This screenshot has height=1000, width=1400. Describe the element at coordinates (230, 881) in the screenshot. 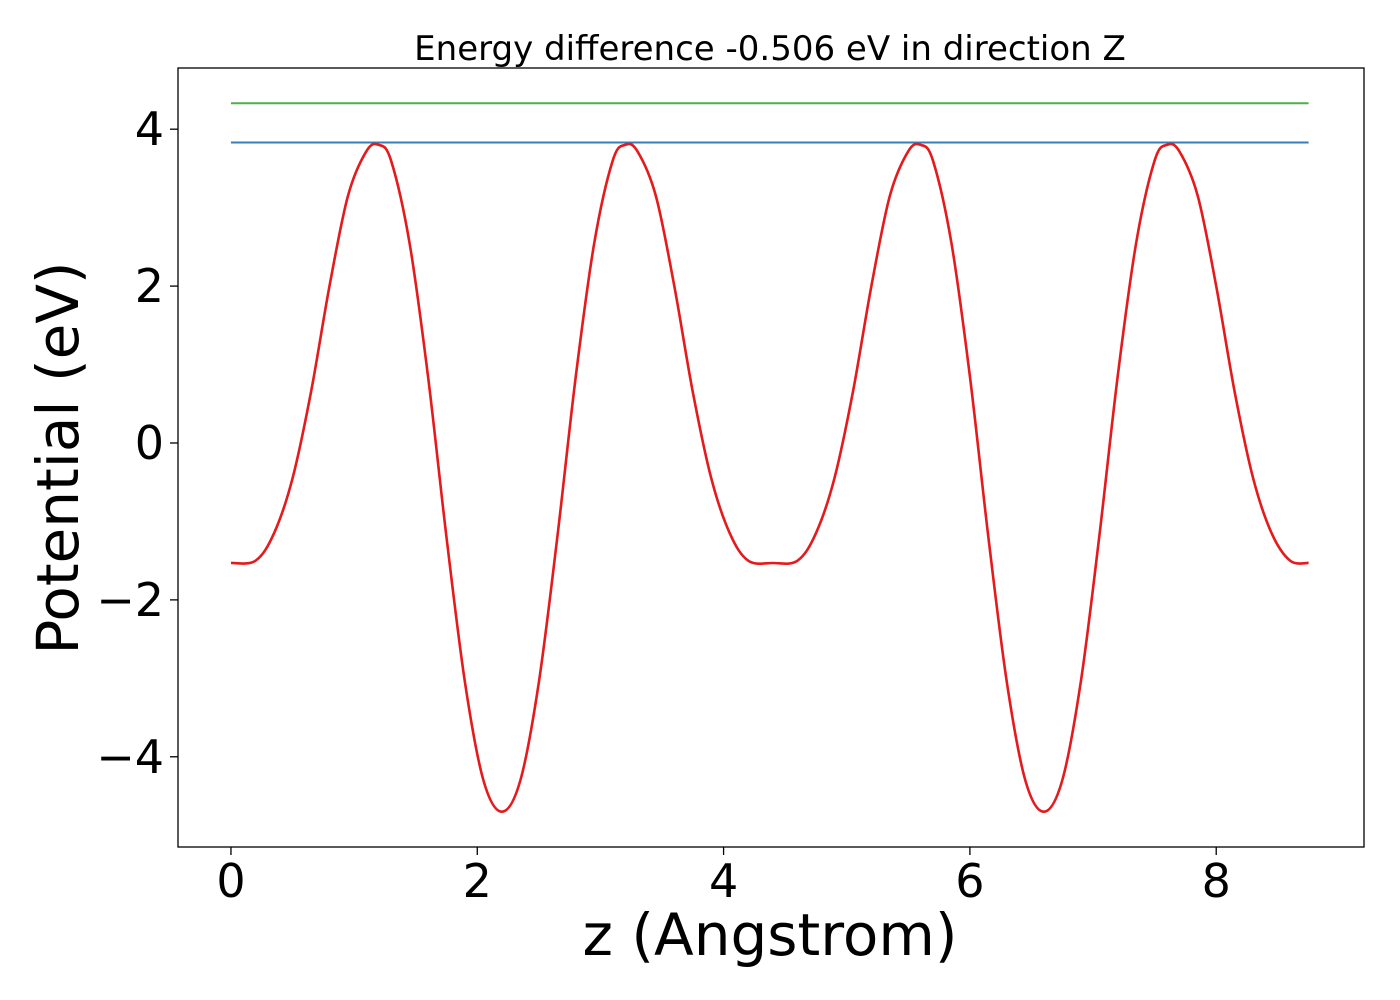

I see `x-tick-label: 0` at that location.